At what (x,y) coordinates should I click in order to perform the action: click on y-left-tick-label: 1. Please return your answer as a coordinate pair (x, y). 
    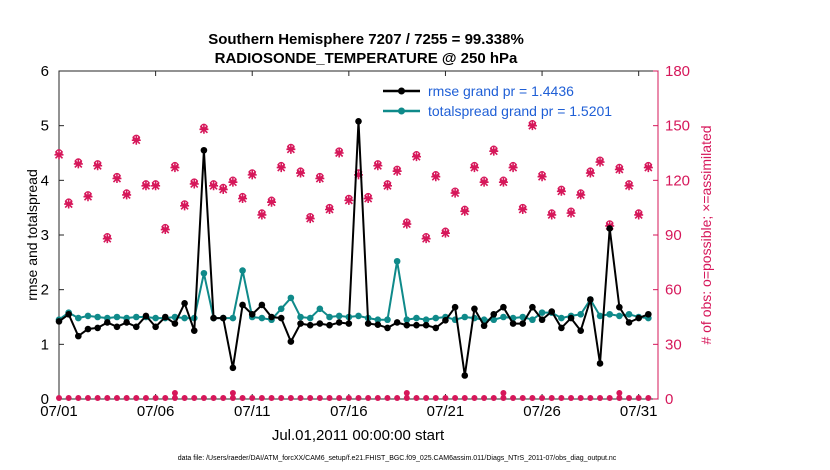
    Looking at the image, I should click on (45, 344).